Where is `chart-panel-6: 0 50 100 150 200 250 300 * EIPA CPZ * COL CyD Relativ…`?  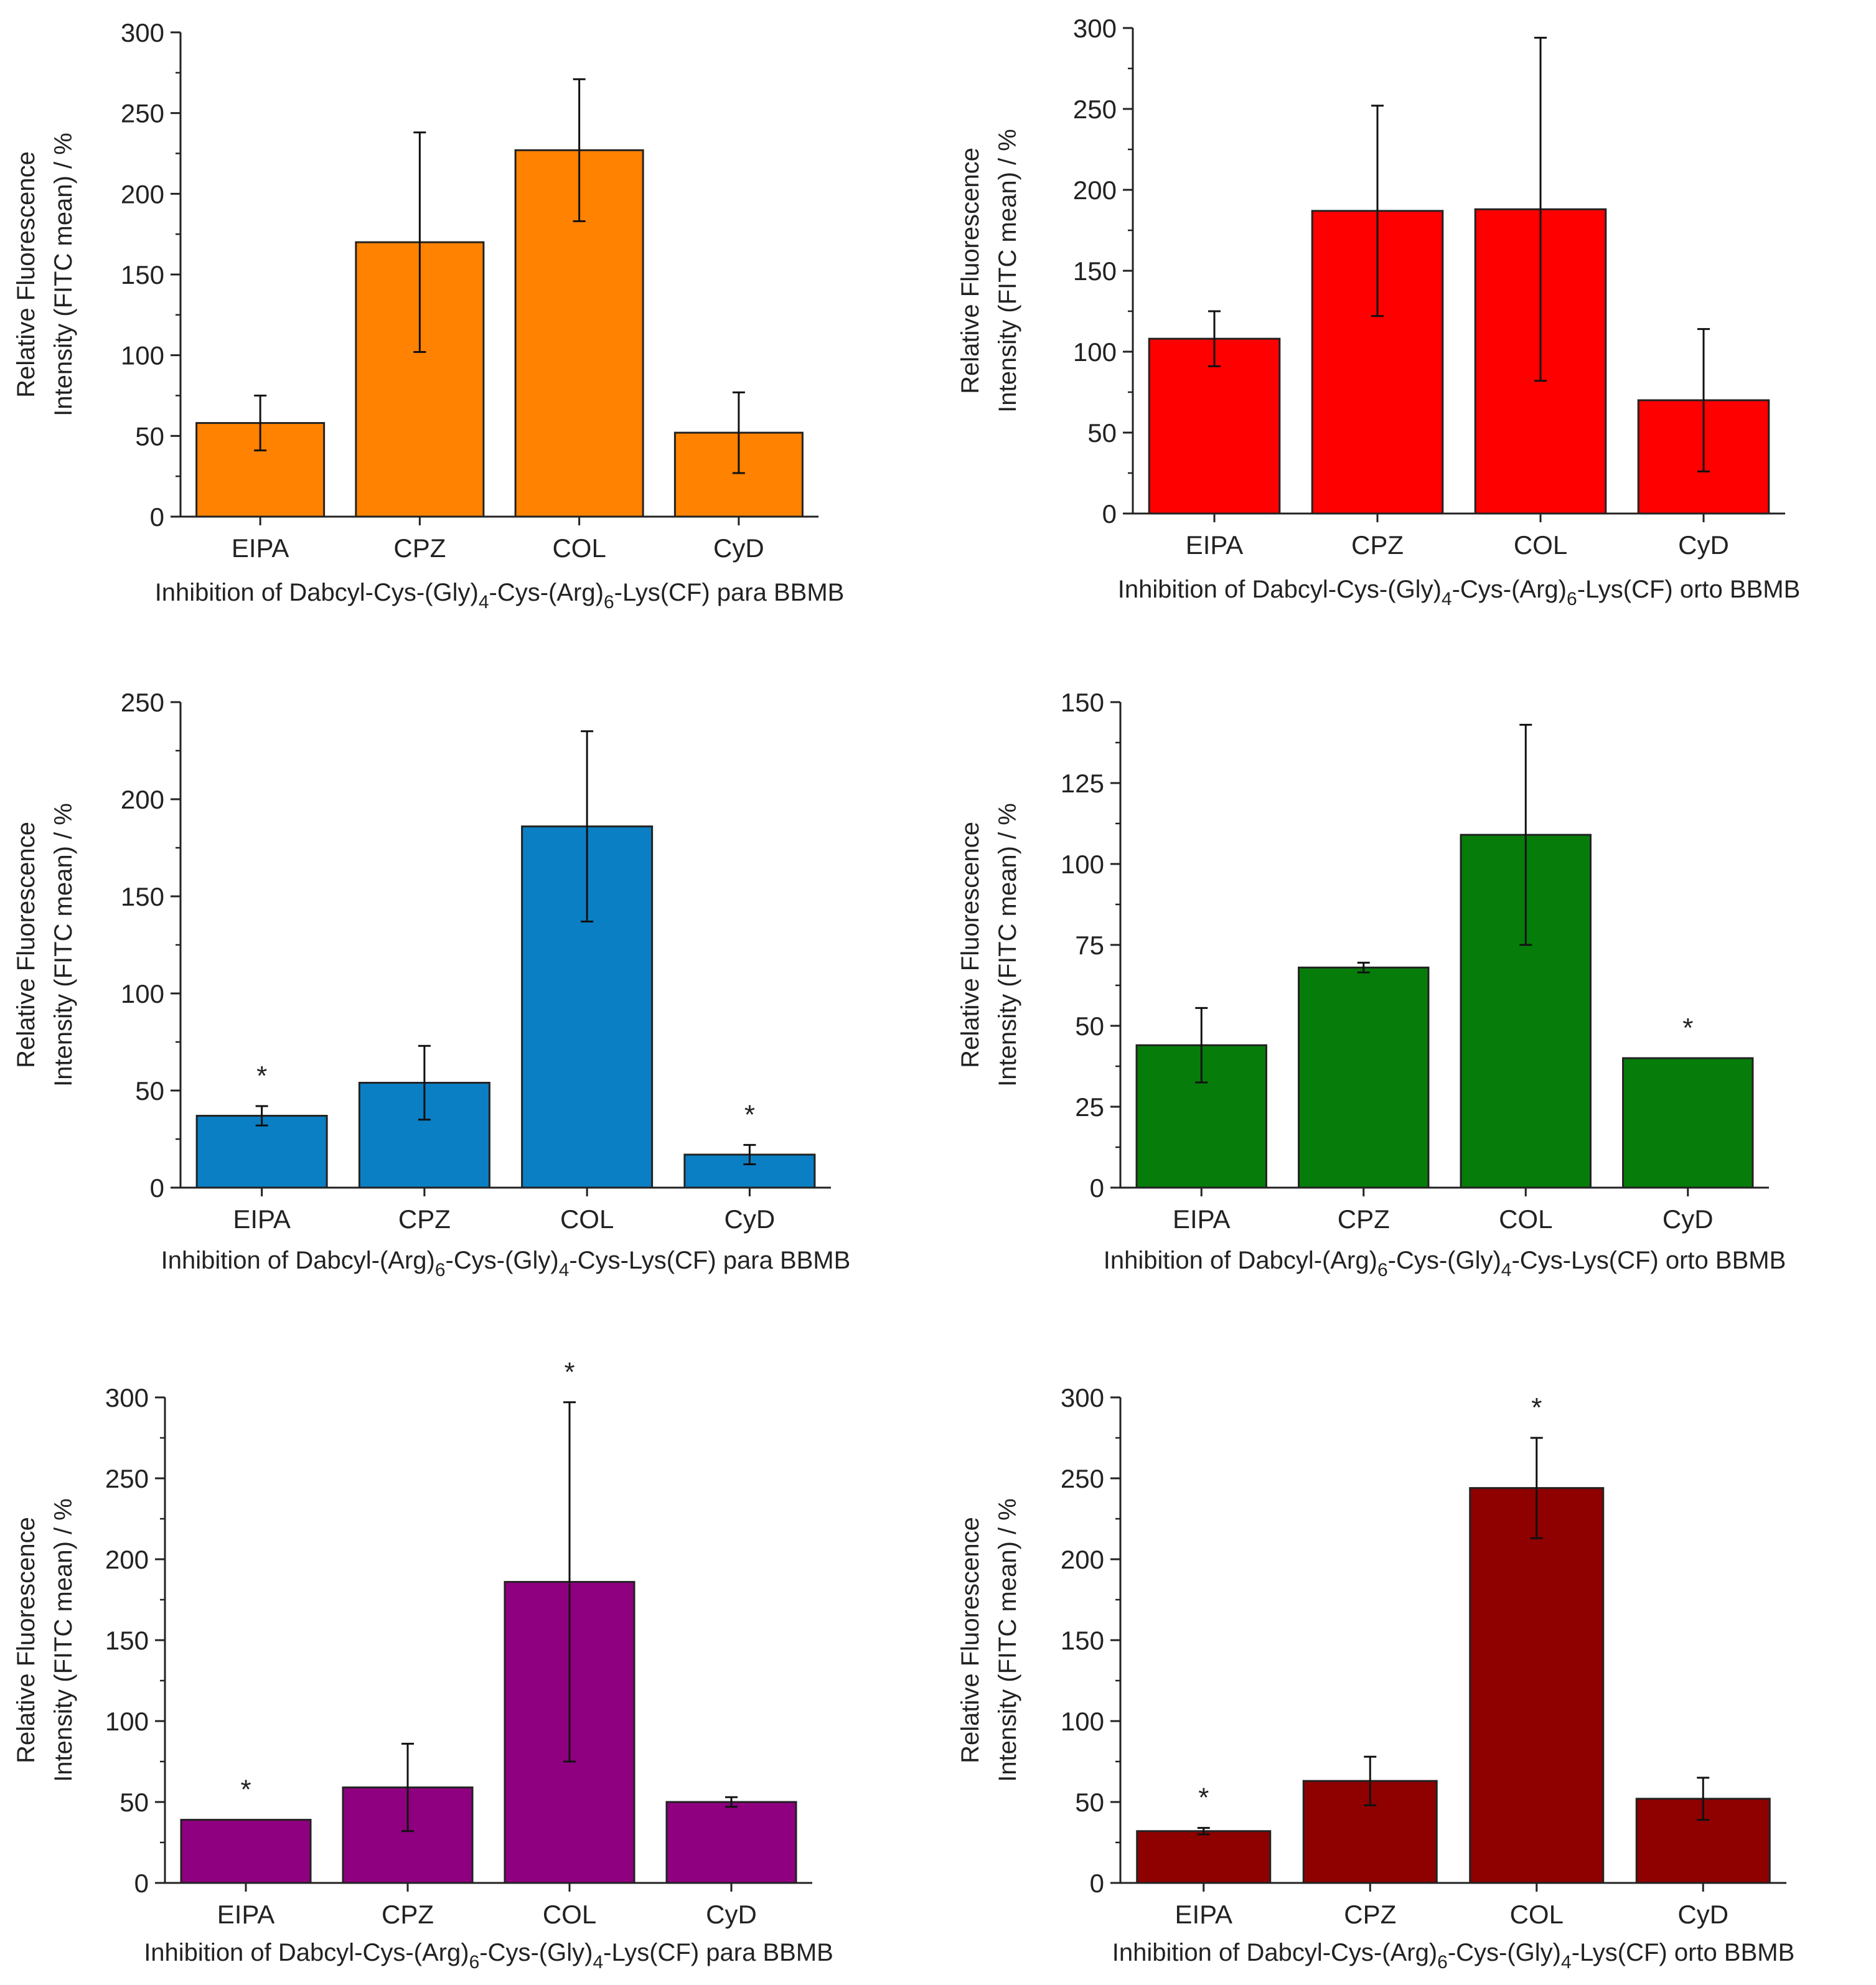
chart-panel-6: 0 50 100 150 200 250 300 * EIPA CPZ * COL CyD Relativ… is located at coordinates (1375, 1678).